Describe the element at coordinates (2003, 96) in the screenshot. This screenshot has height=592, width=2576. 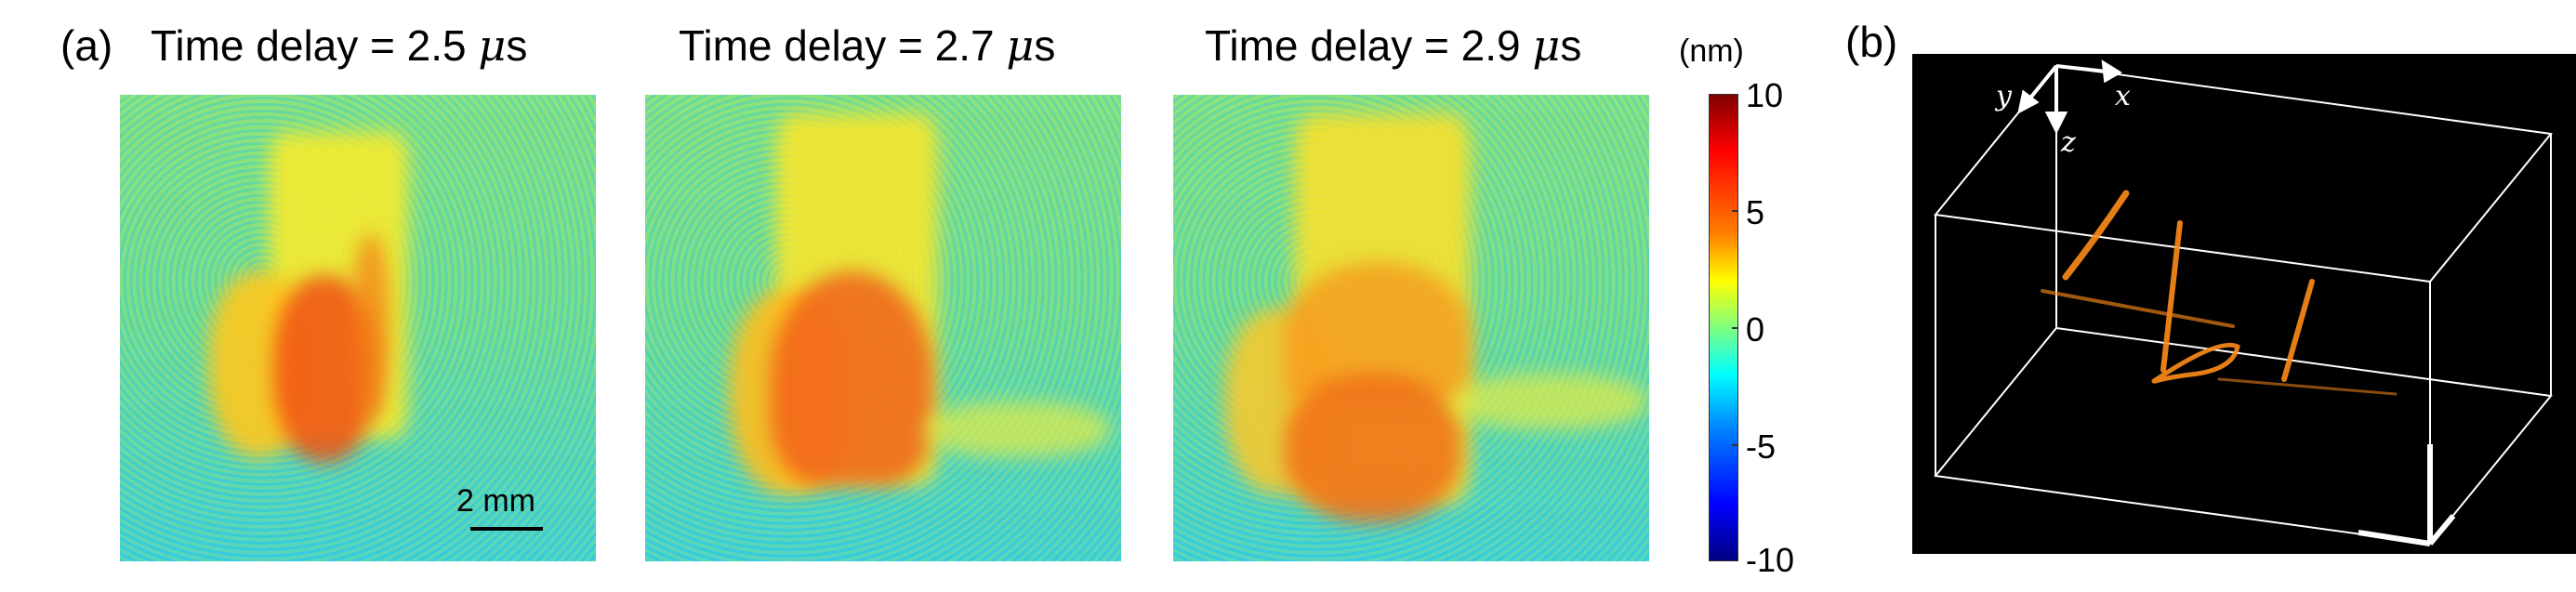
I see `y-axis-label: y` at that location.